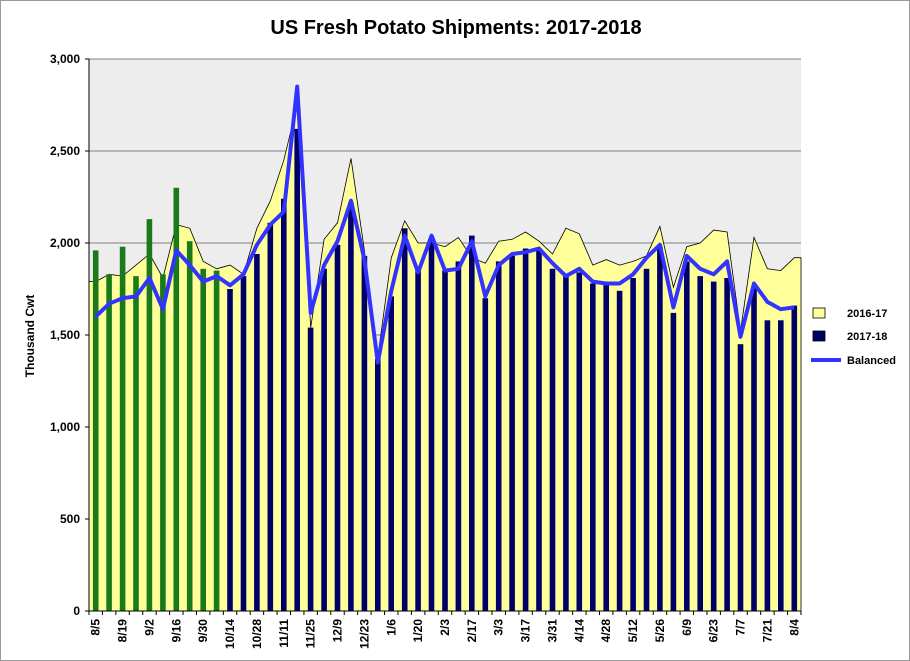  I want to click on y-tick-label: 3,000, so click(65, 59).